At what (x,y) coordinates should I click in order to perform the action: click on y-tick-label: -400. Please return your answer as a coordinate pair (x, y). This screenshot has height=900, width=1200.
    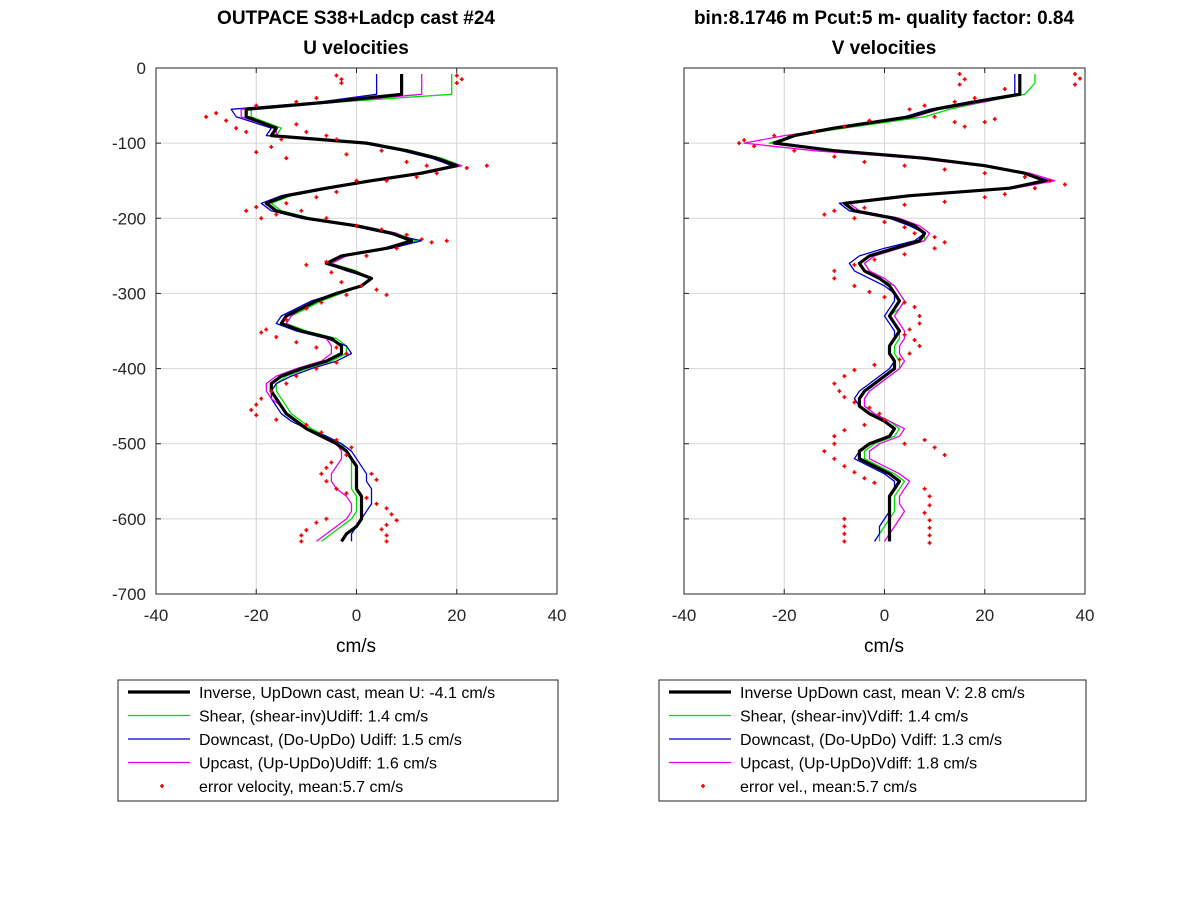
    Looking at the image, I should click on (129, 369).